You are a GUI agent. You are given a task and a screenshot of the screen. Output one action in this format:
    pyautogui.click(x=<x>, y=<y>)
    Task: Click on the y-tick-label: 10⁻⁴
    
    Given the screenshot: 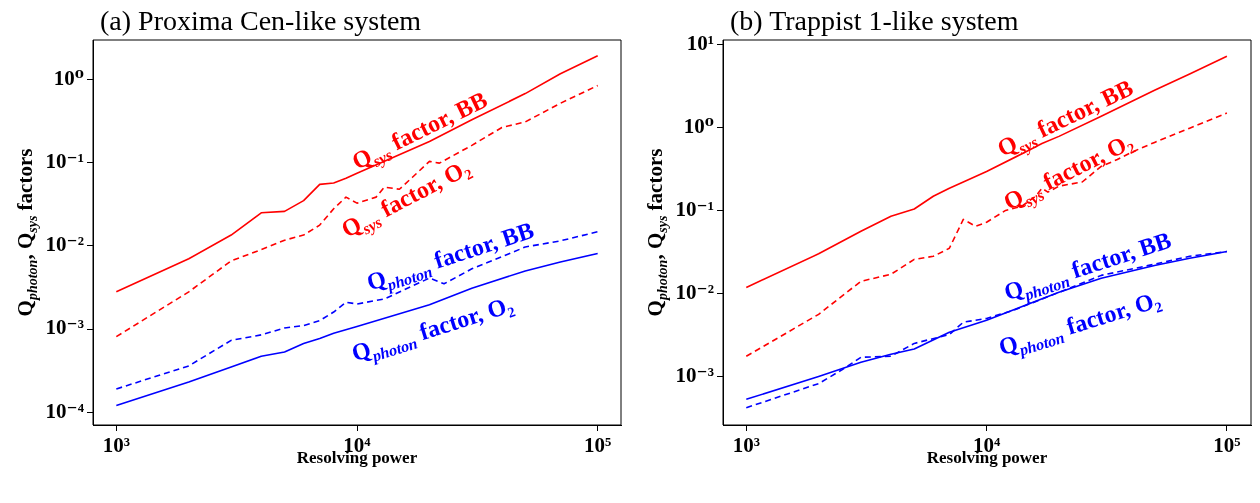 What is the action you would take?
    pyautogui.click(x=65, y=410)
    